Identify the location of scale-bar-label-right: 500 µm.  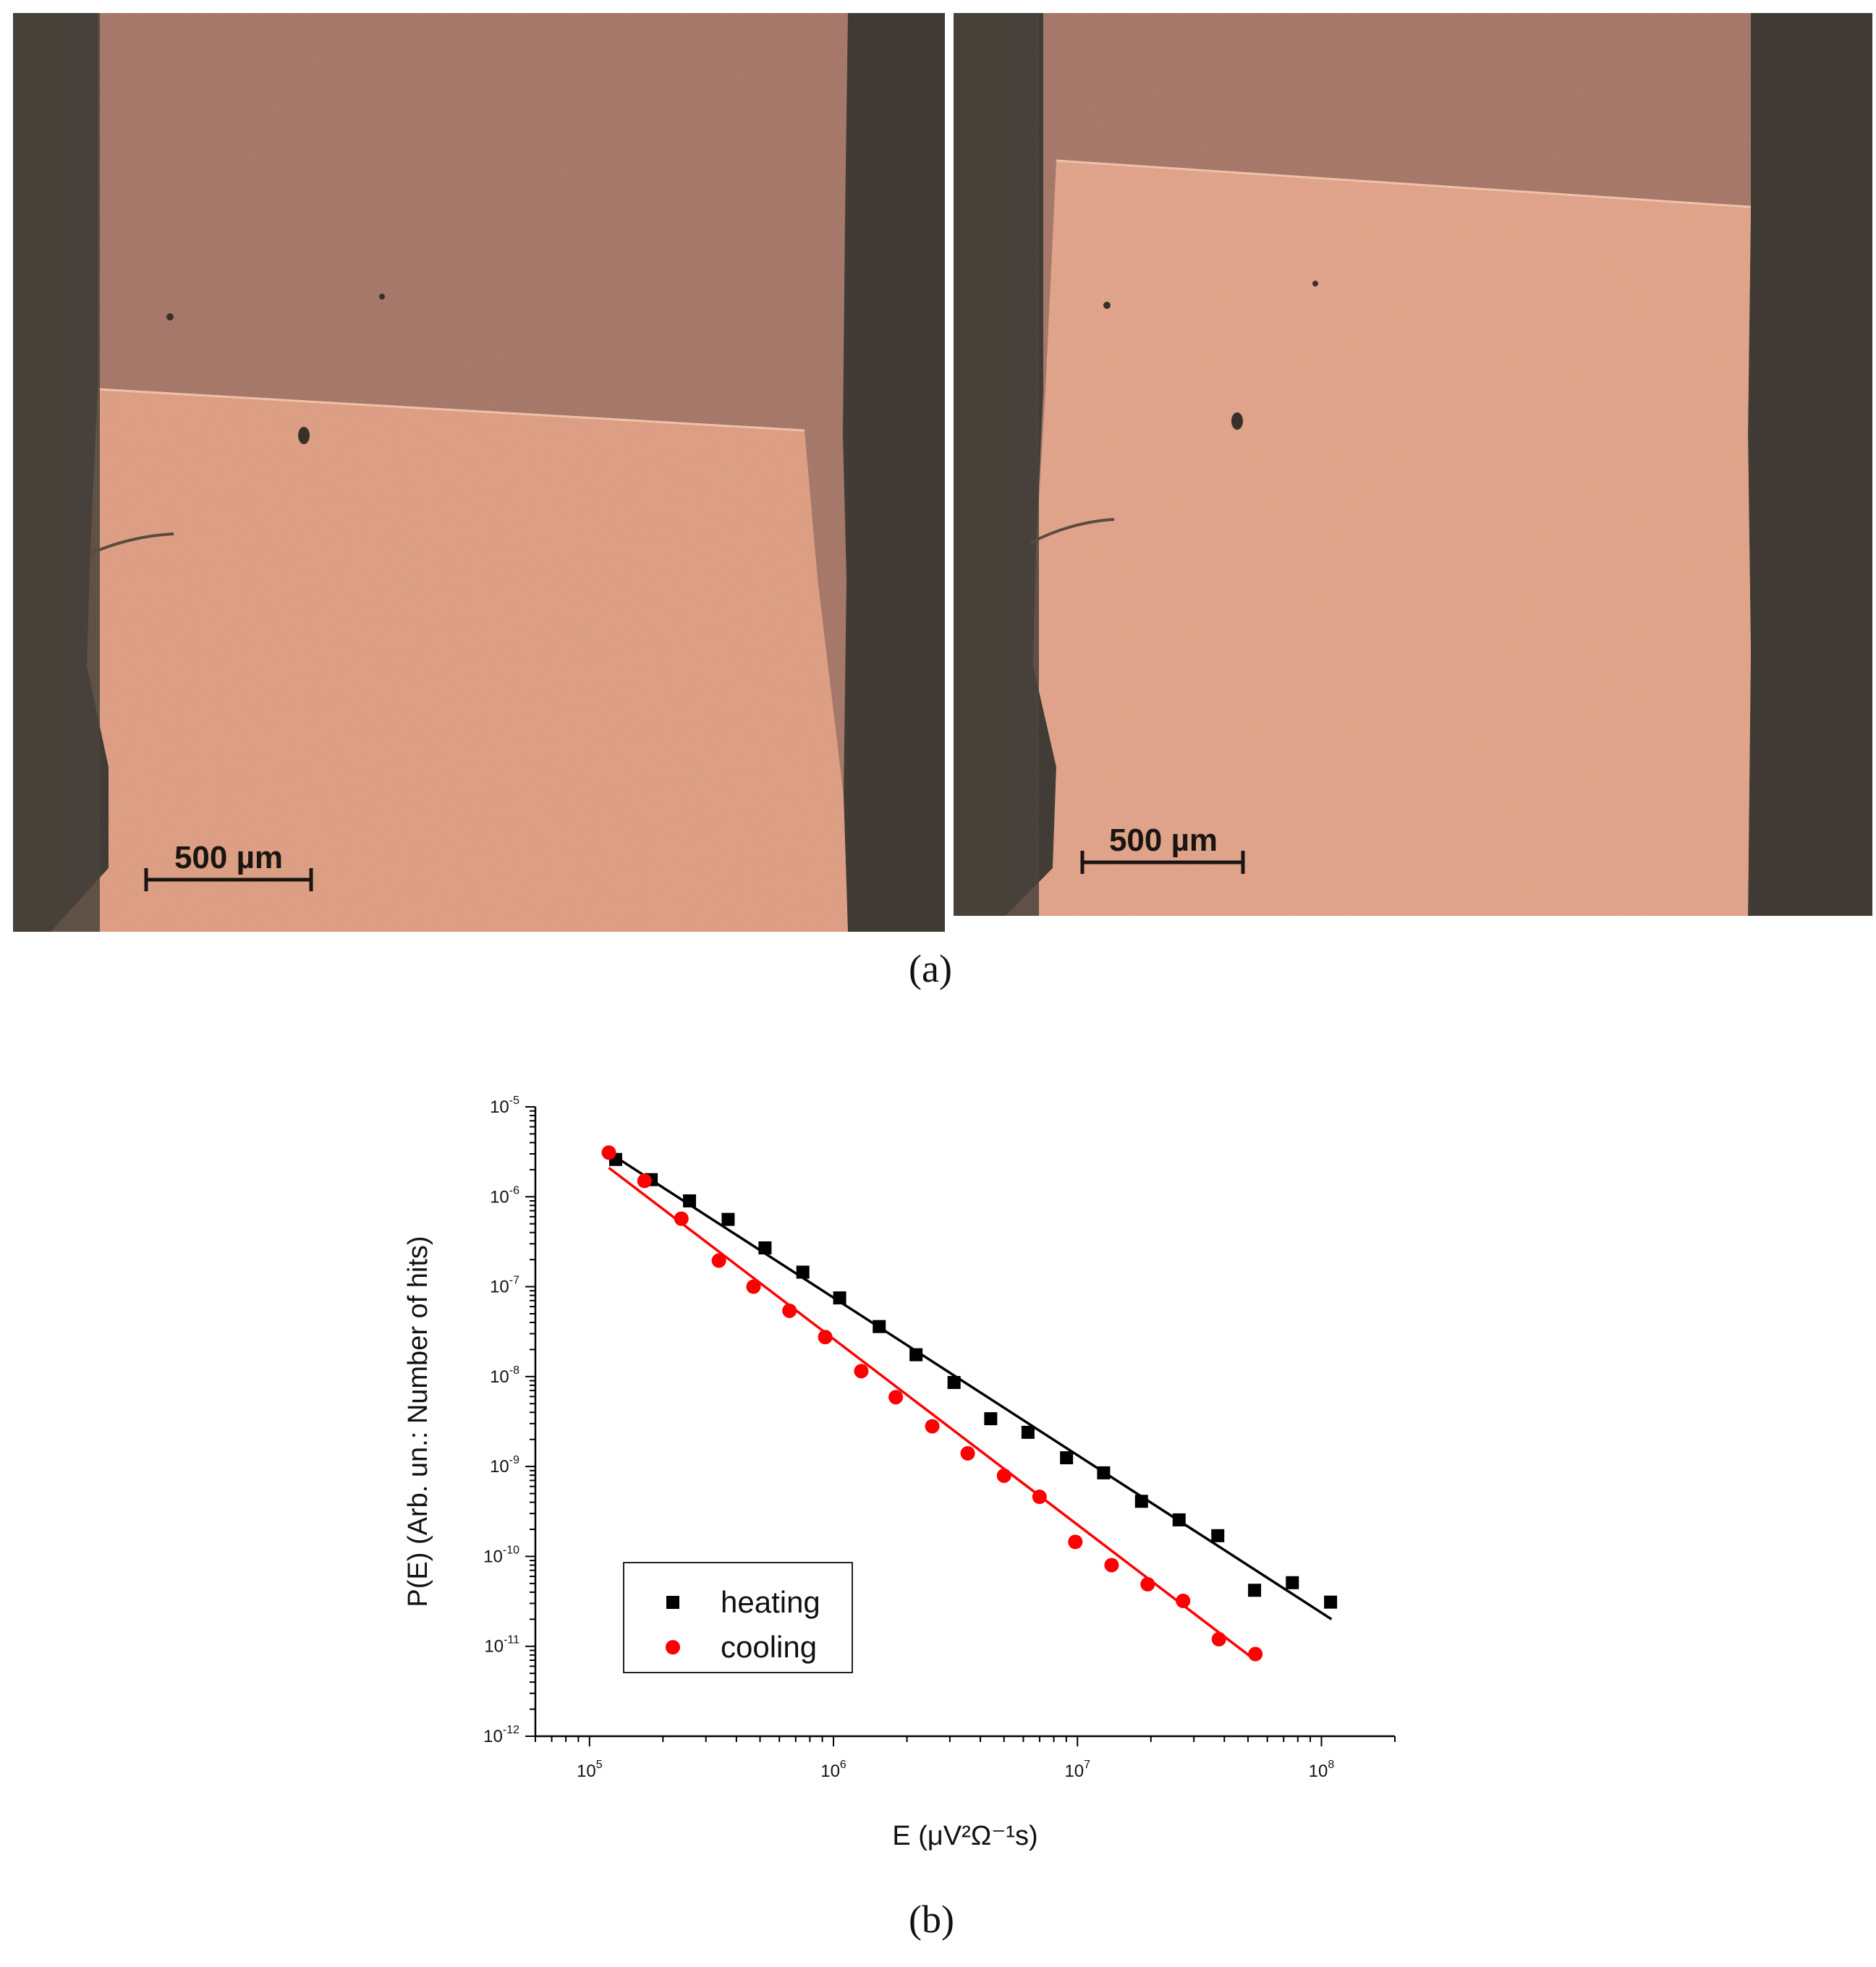
(1163, 840).